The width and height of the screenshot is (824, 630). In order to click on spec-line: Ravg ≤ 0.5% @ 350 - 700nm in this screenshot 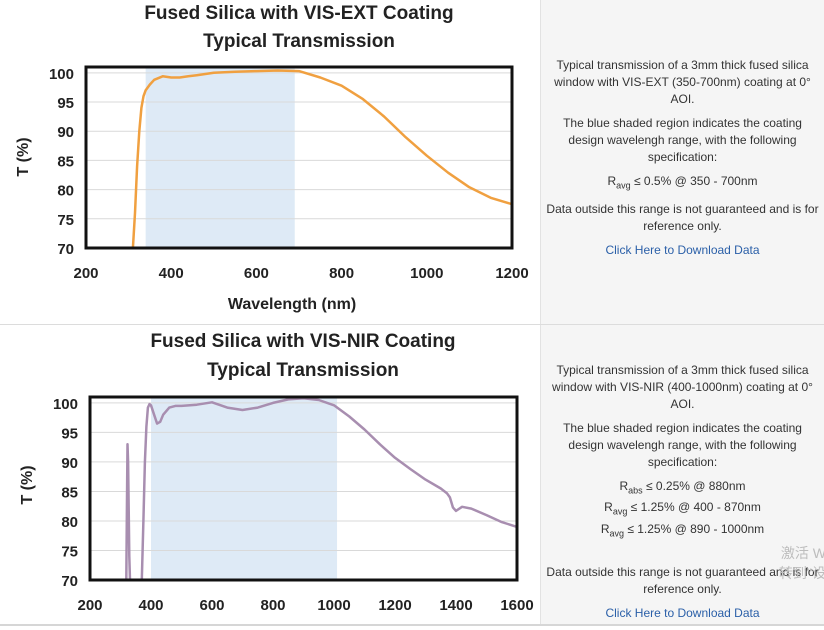, I will do `click(682, 182)`.